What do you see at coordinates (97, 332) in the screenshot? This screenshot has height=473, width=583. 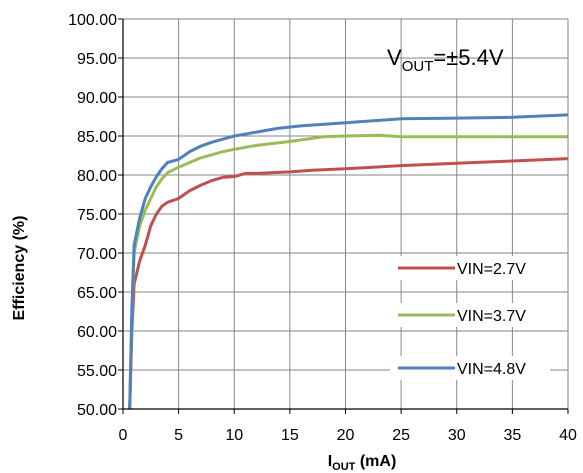 I see `y-tick-label: 60.00` at bounding box center [97, 332].